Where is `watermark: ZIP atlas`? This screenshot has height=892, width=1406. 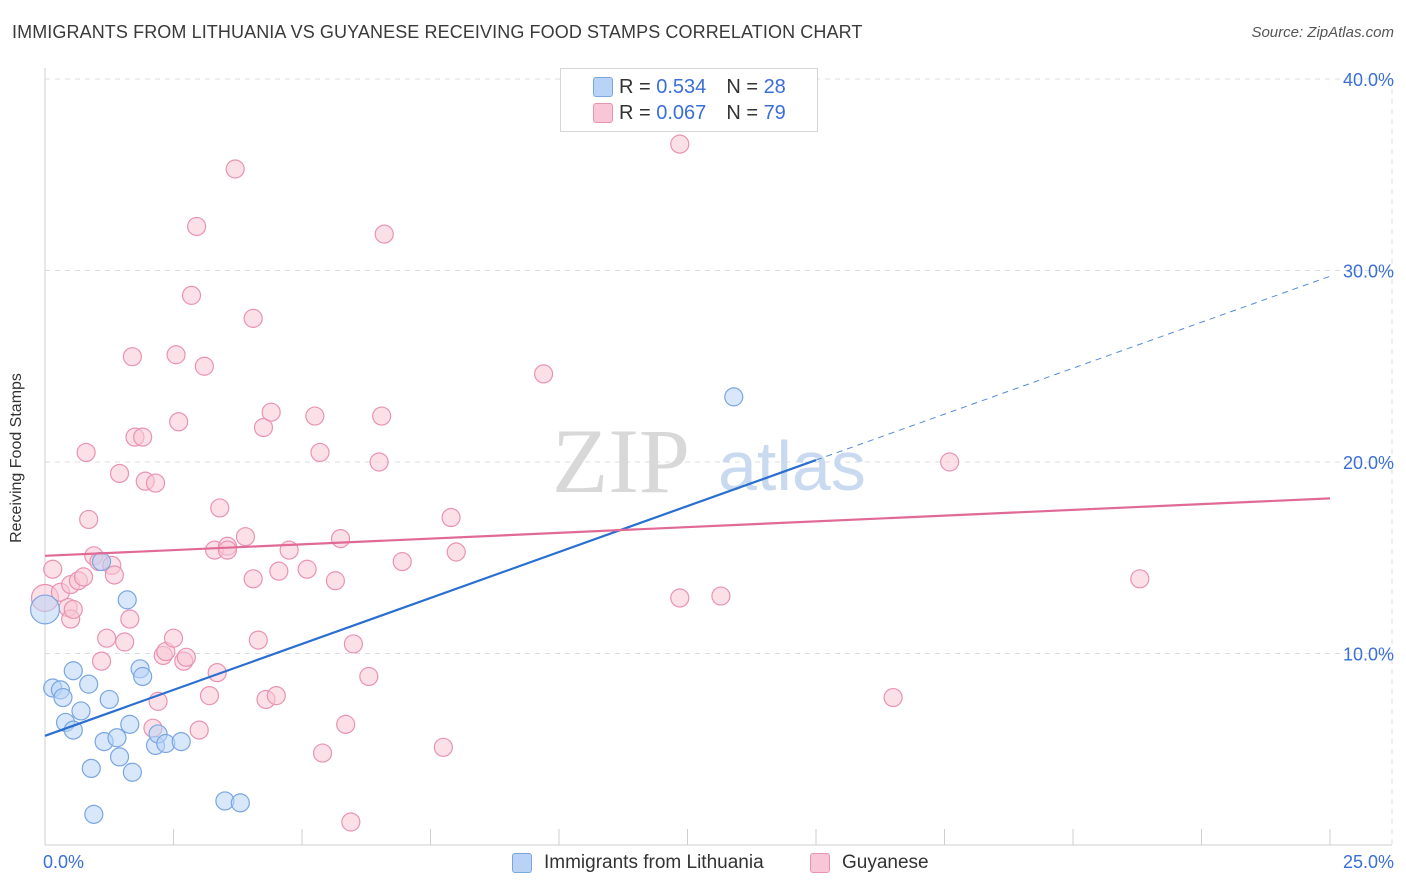
watermark: ZIP atlas is located at coordinates (709, 461).